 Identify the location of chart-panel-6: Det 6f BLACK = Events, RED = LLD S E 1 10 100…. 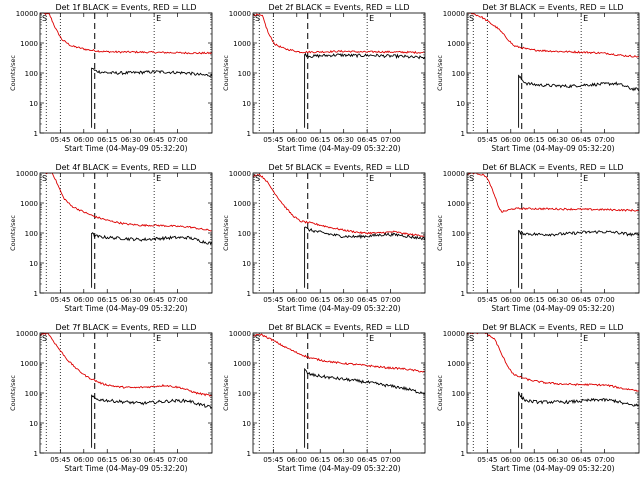
(538, 238).